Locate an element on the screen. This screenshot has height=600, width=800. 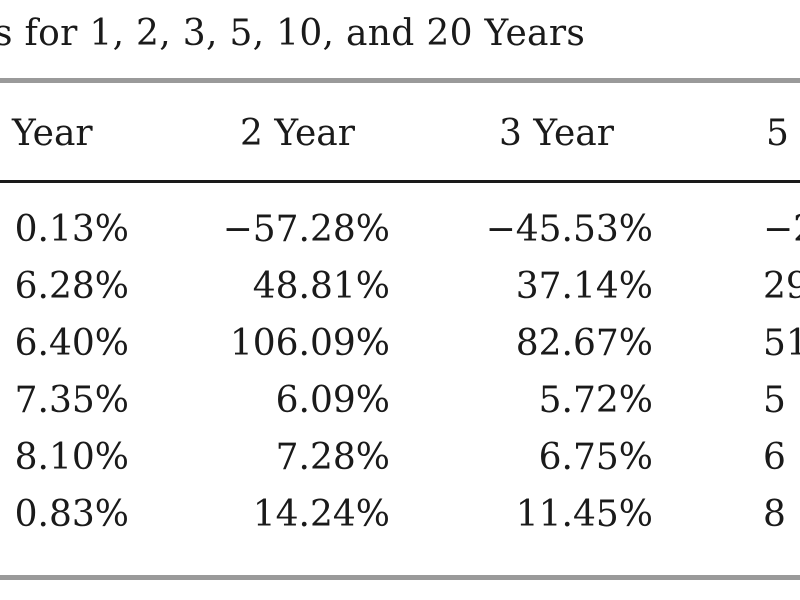
top-rule is located at coordinates (400, 80).